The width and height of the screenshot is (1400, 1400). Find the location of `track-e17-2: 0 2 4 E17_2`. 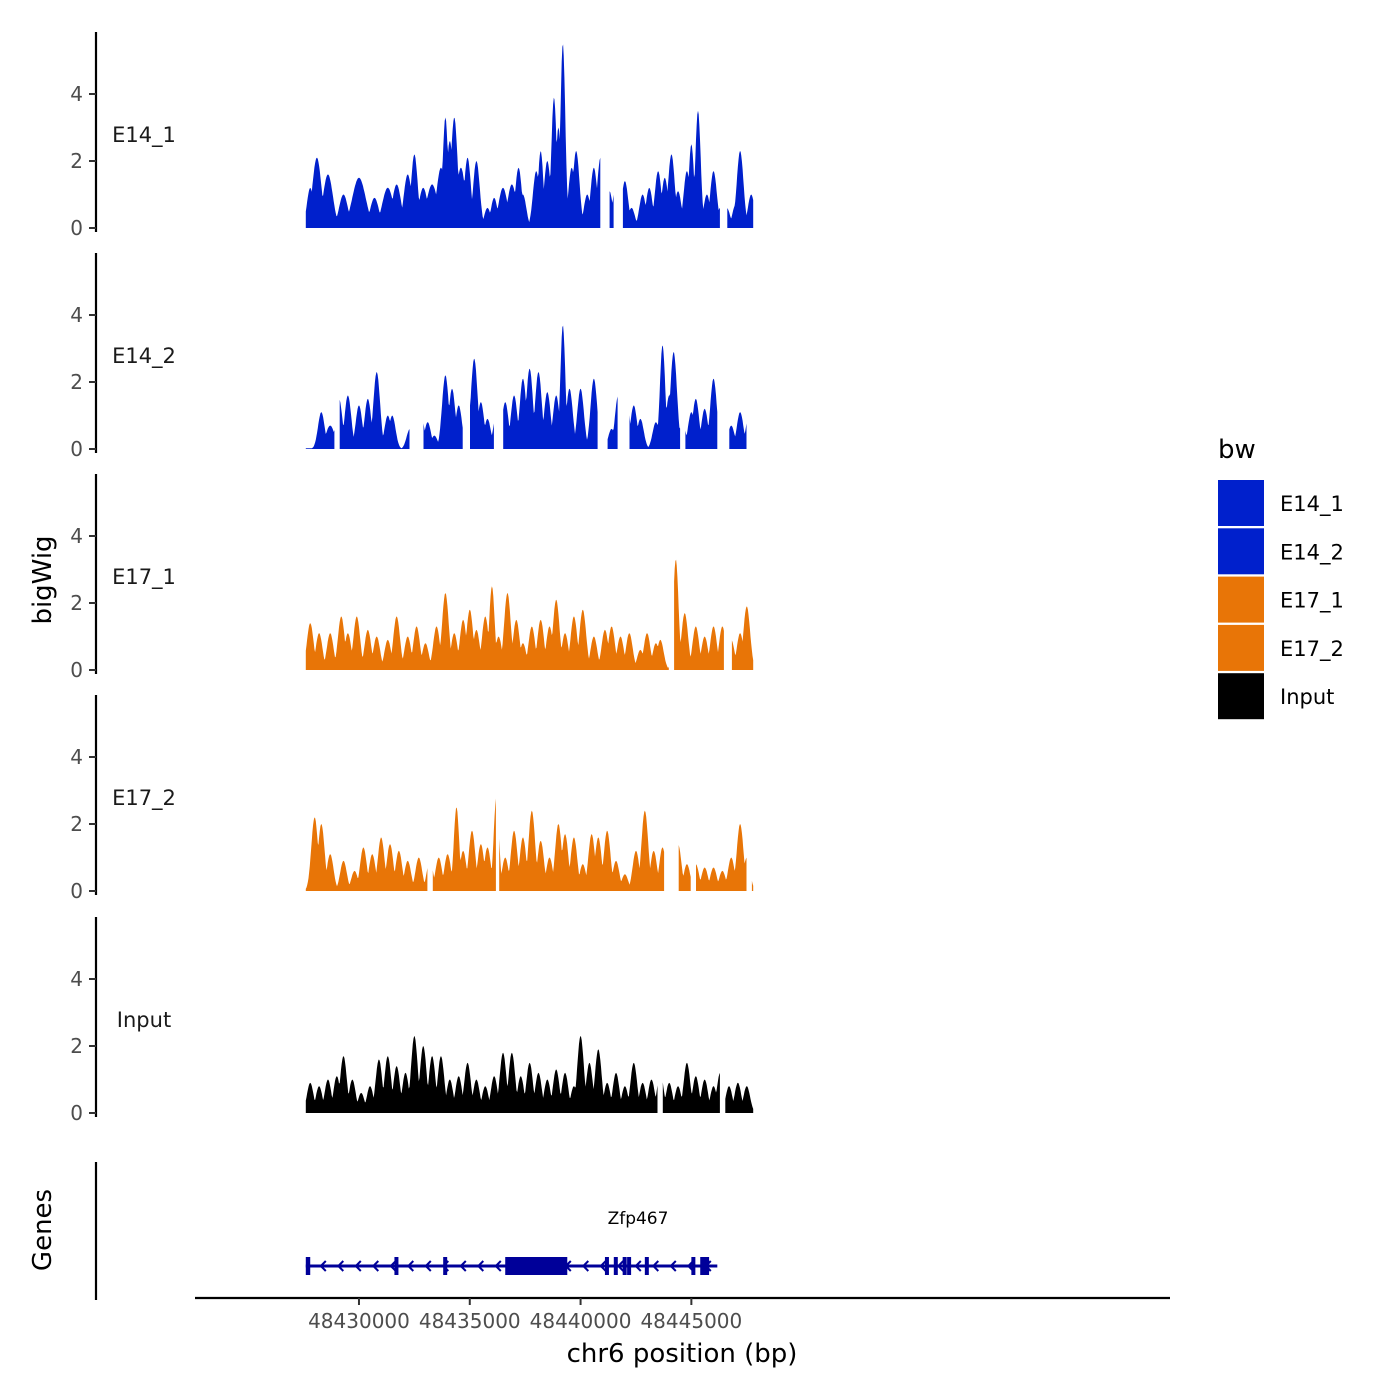

track-e17-2: 0 2 4 E17_2 is located at coordinates (412, 799).